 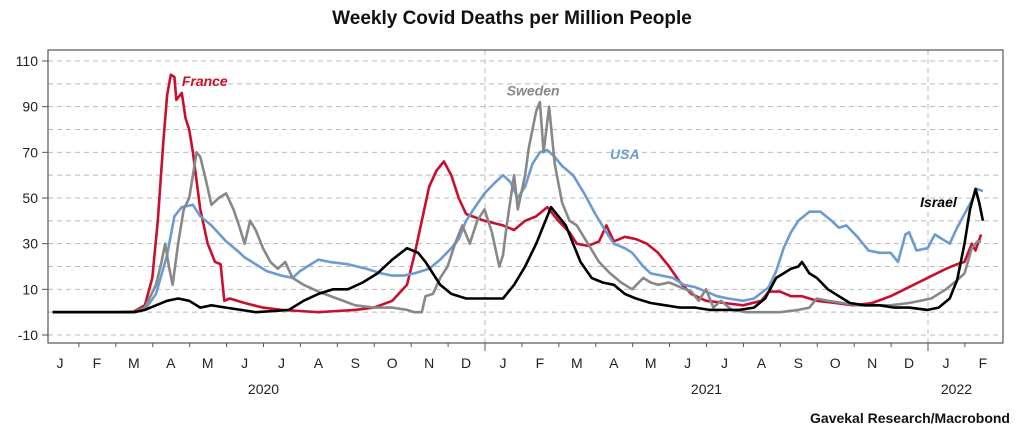 What do you see at coordinates (939, 202) in the screenshot?
I see `series-label-israel: Israel` at bounding box center [939, 202].